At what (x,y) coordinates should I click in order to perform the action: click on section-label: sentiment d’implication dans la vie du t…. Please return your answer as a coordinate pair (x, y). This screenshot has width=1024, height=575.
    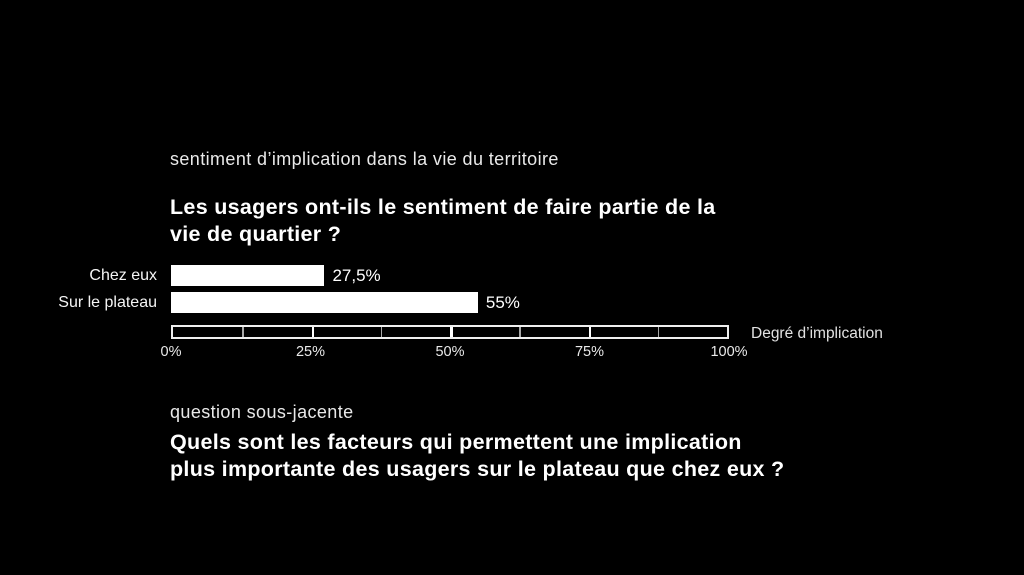
    Looking at the image, I should click on (364, 159).